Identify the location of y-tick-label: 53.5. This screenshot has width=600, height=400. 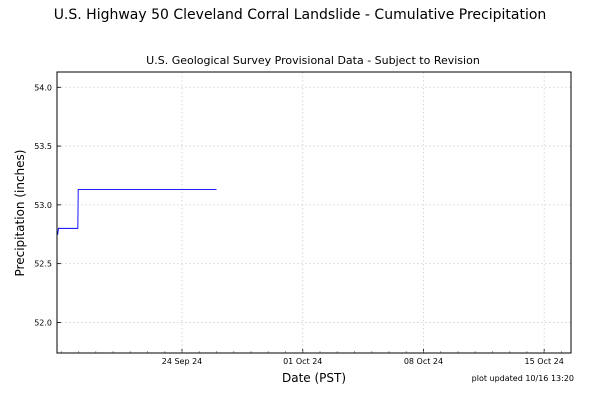
(43, 146).